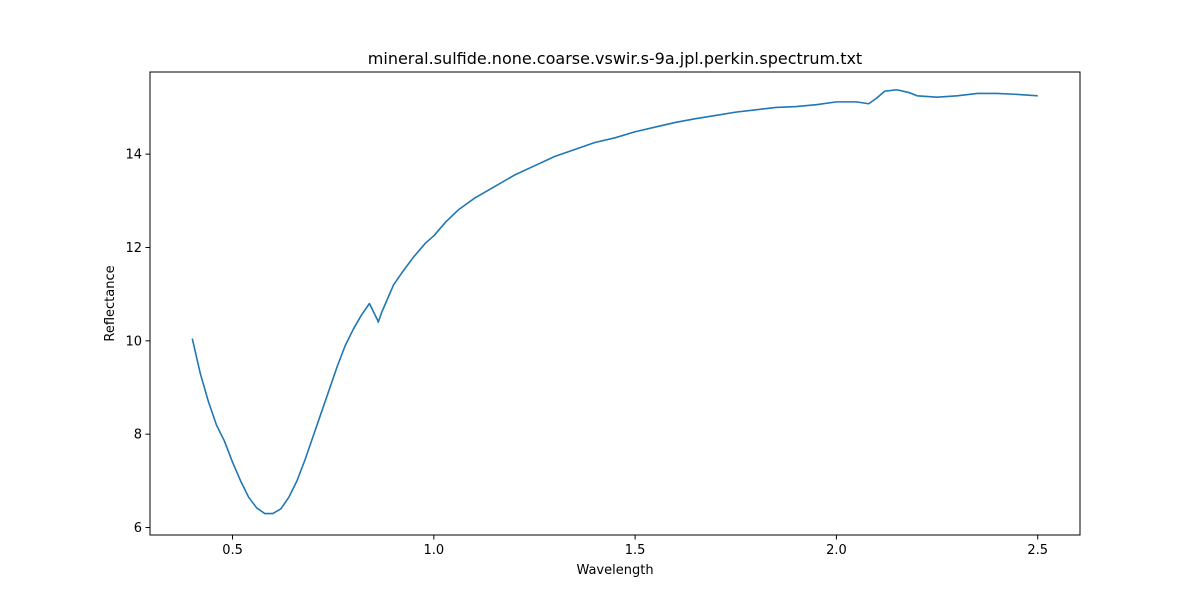 The width and height of the screenshot is (1200, 600). What do you see at coordinates (138, 435) in the screenshot?
I see `y-tick-label: 8` at bounding box center [138, 435].